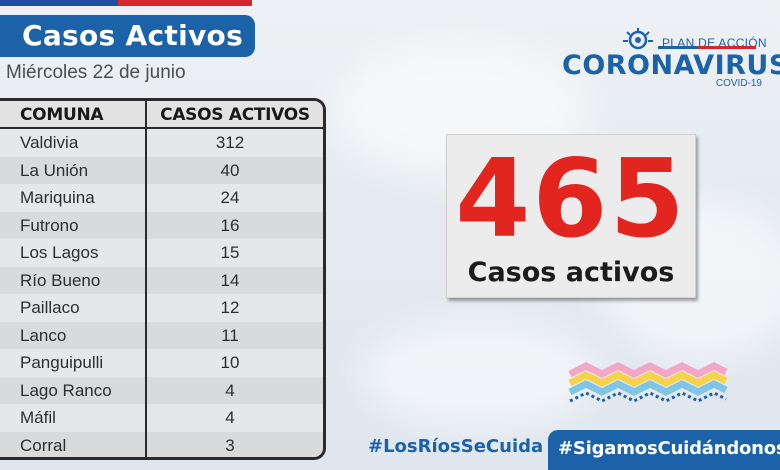 The height and width of the screenshot is (470, 780). Describe the element at coordinates (161, 143) in the screenshot. I see `table-row: Valdivia 312` at that location.